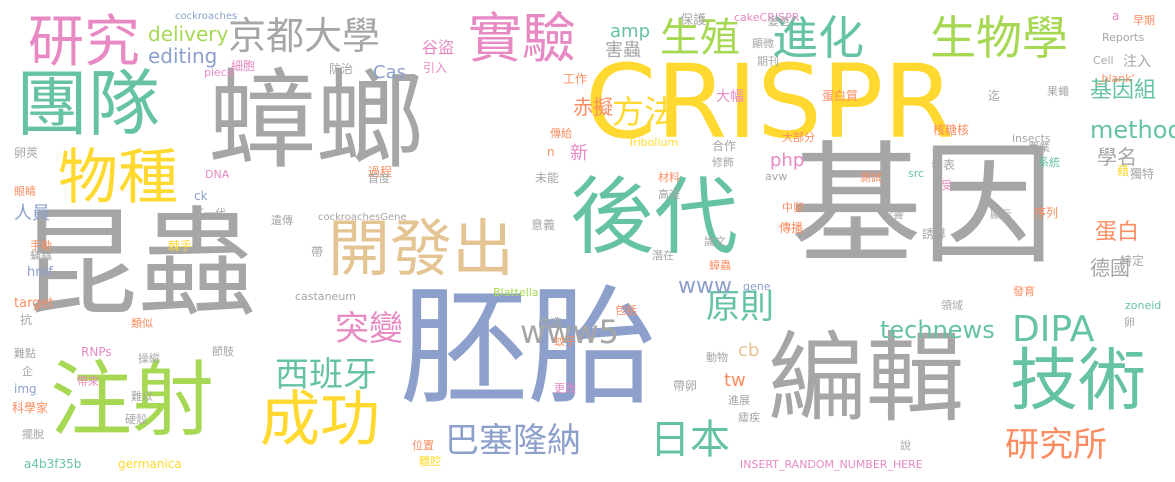  Describe the element at coordinates (150, 464) in the screenshot. I see `word-w56: germanica` at that location.